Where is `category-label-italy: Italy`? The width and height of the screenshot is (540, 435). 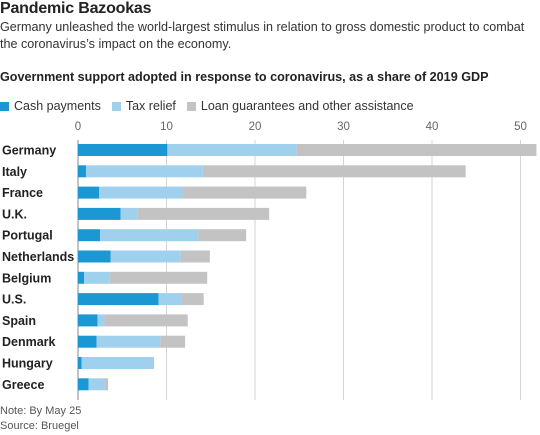 category-label-italy: Italy is located at coordinates (14, 172).